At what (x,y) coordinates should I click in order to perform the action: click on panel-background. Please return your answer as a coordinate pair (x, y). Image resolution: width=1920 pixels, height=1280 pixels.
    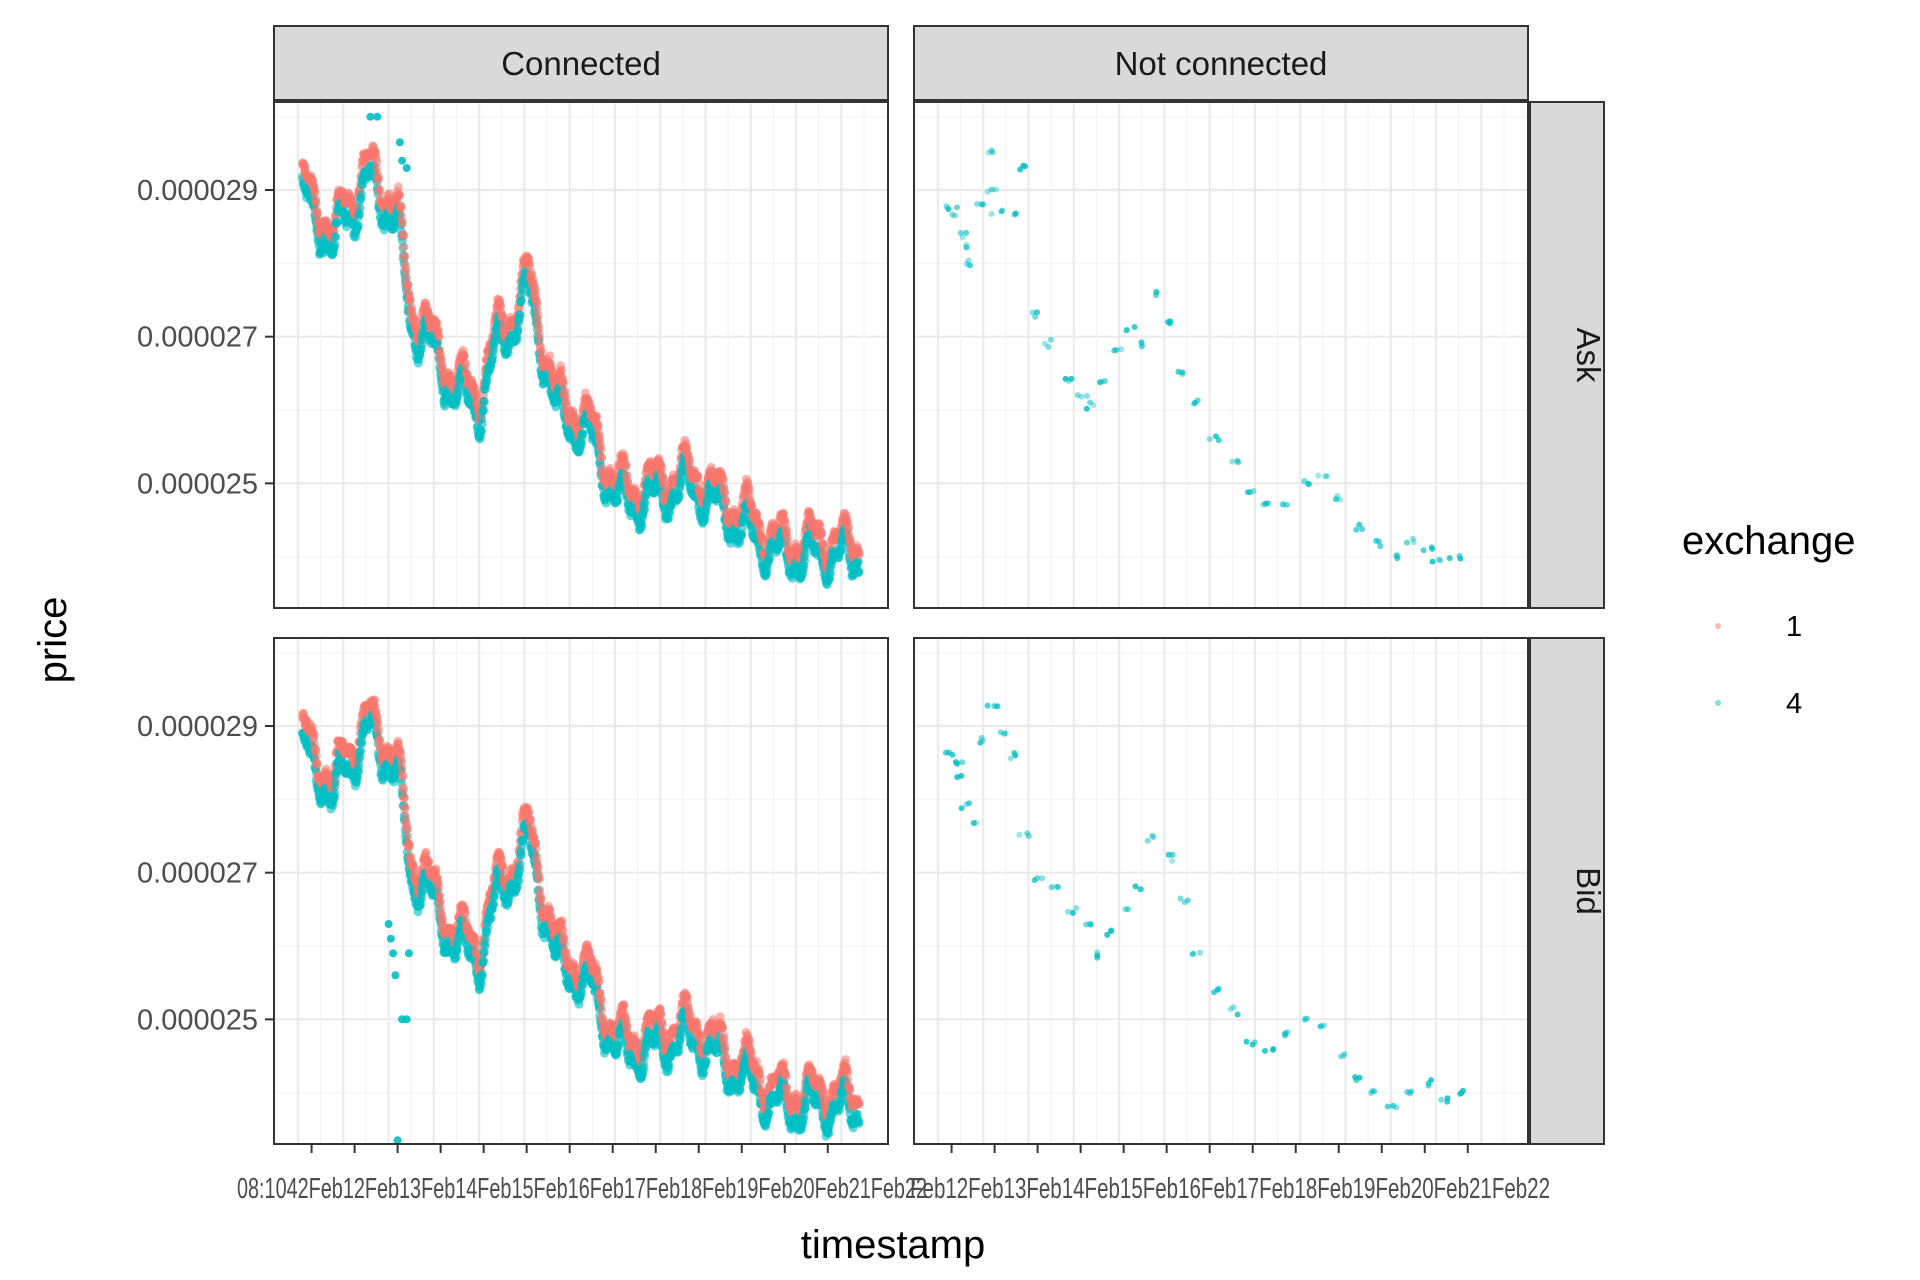
    Looking at the image, I should click on (1221, 355).